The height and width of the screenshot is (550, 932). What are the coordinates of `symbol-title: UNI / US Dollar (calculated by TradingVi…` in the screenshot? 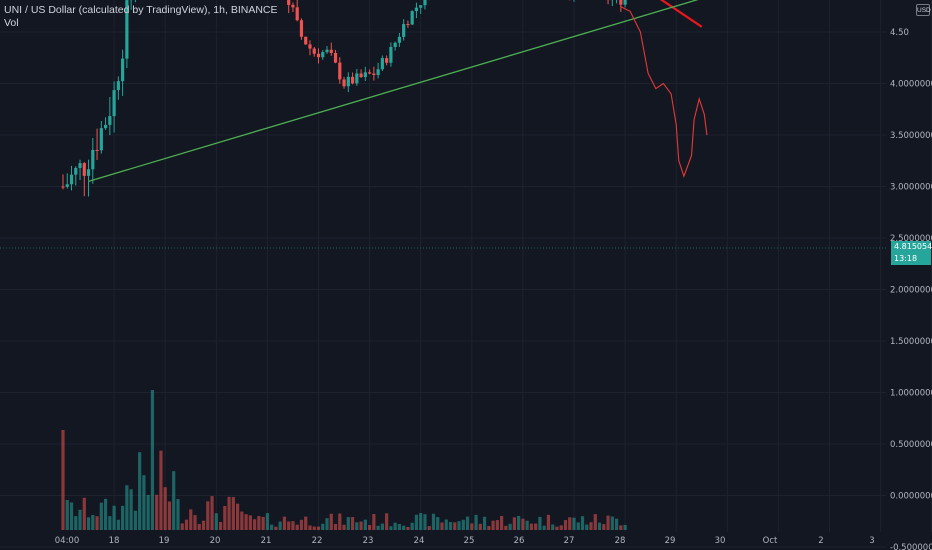 It's located at (141, 10).